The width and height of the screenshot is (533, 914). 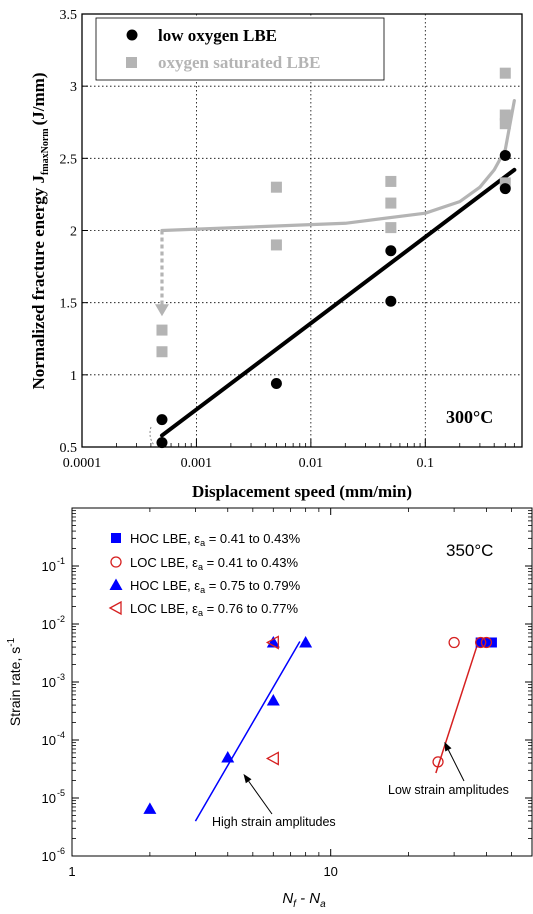 I want to click on bottom-callout-arrows, so click(x=354, y=778).